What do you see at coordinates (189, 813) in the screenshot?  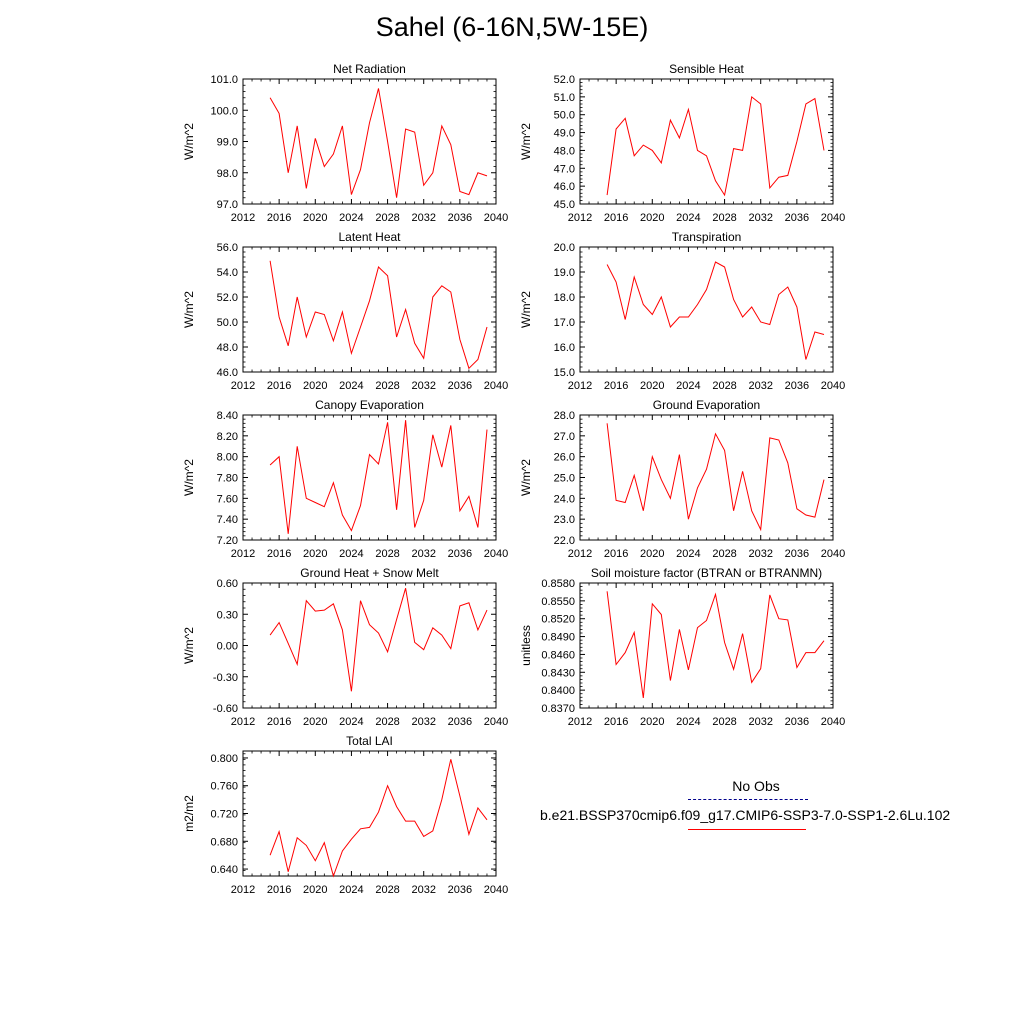 I see `y-axis-label: m2/m2` at bounding box center [189, 813].